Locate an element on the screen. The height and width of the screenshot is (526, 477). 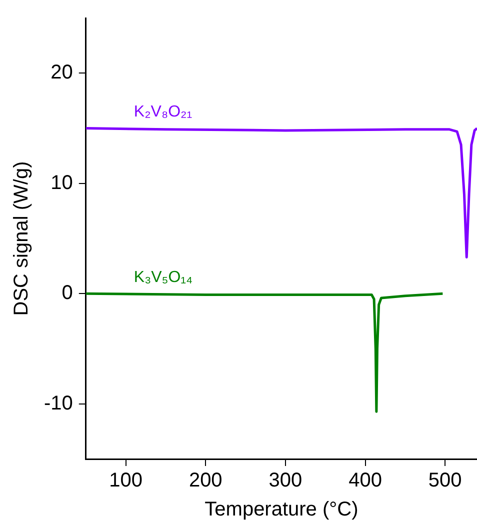
y-tick-label: 0 is located at coordinates (67, 293).